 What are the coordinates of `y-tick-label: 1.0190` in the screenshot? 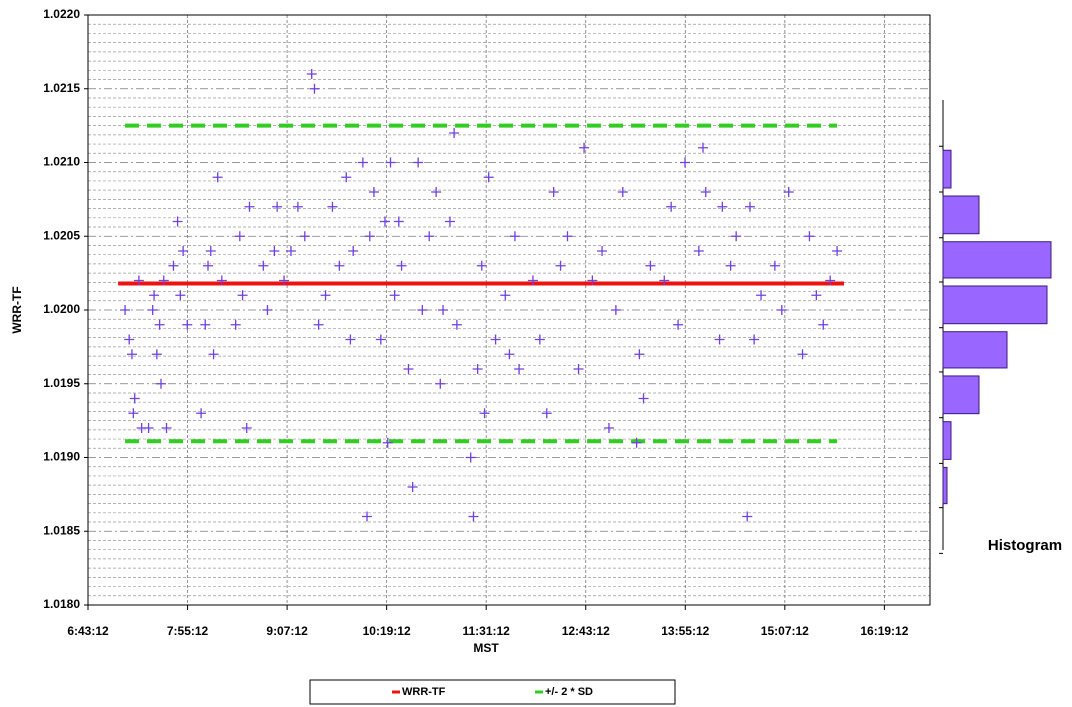 It's located at (61, 457).